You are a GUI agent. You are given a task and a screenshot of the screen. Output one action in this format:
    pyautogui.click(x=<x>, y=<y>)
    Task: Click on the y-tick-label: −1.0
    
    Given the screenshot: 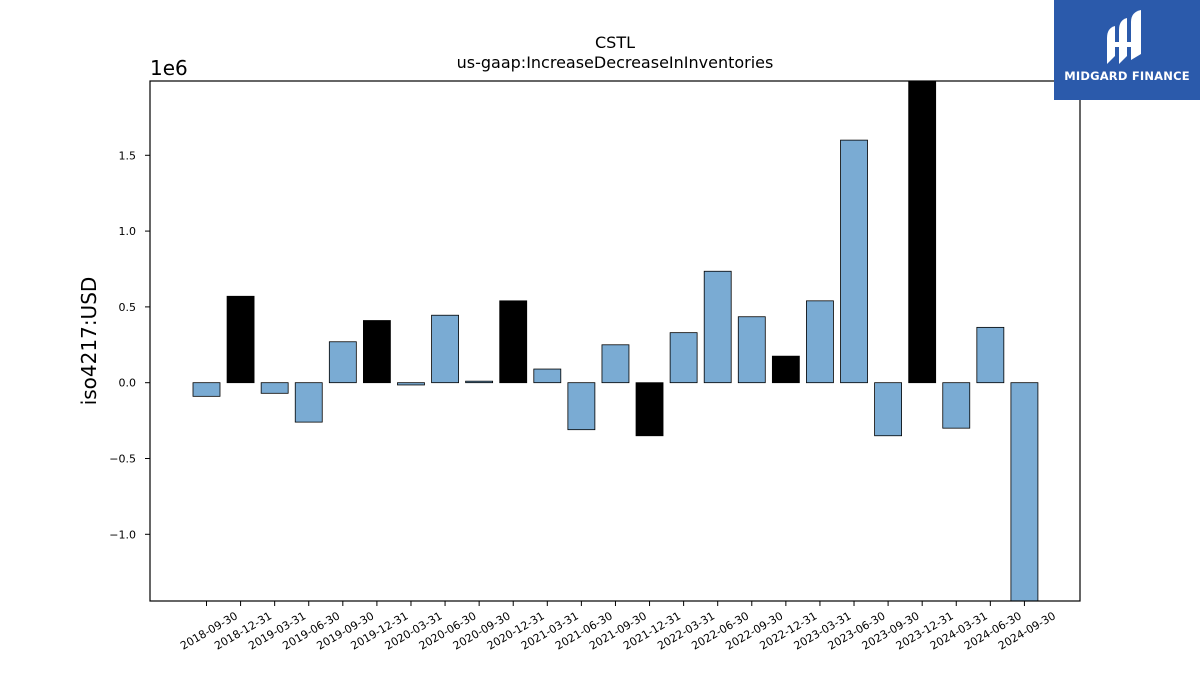 What is the action you would take?
    pyautogui.click(x=122, y=534)
    